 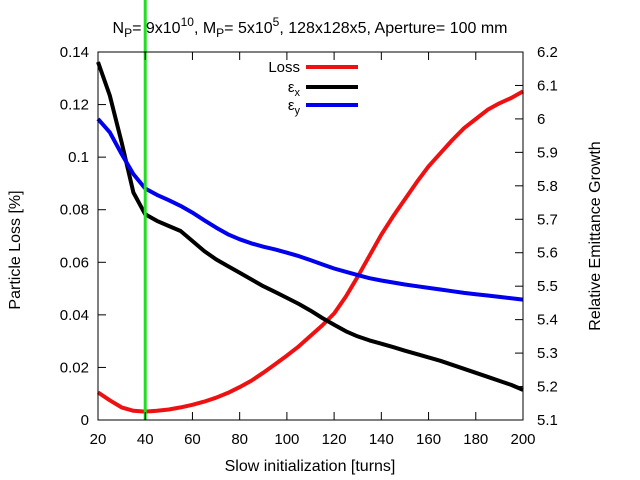 I want to click on y-right-tick-label: 6, so click(x=541, y=119).